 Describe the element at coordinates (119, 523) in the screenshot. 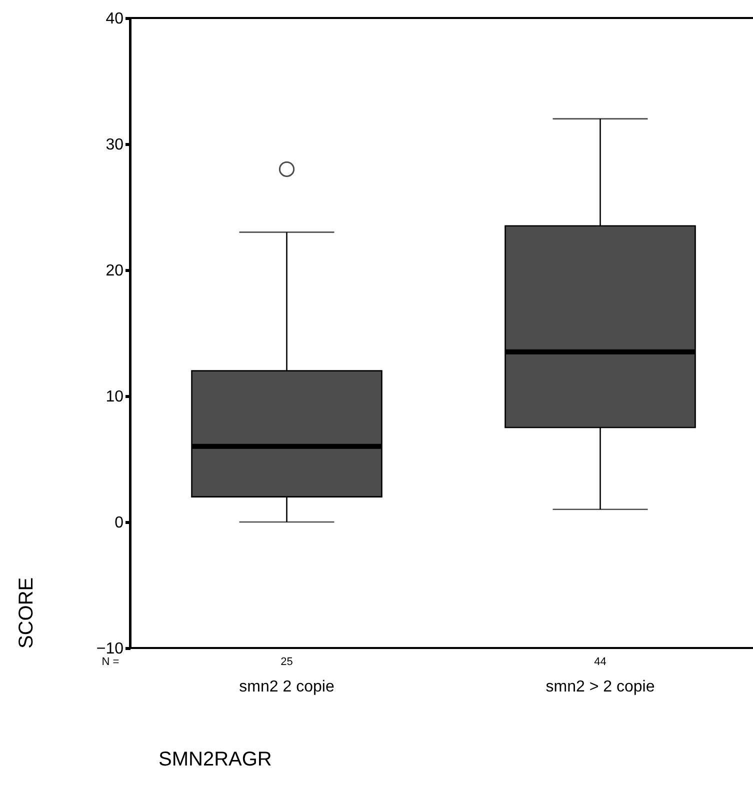

I see `y-tick-label: 0` at that location.